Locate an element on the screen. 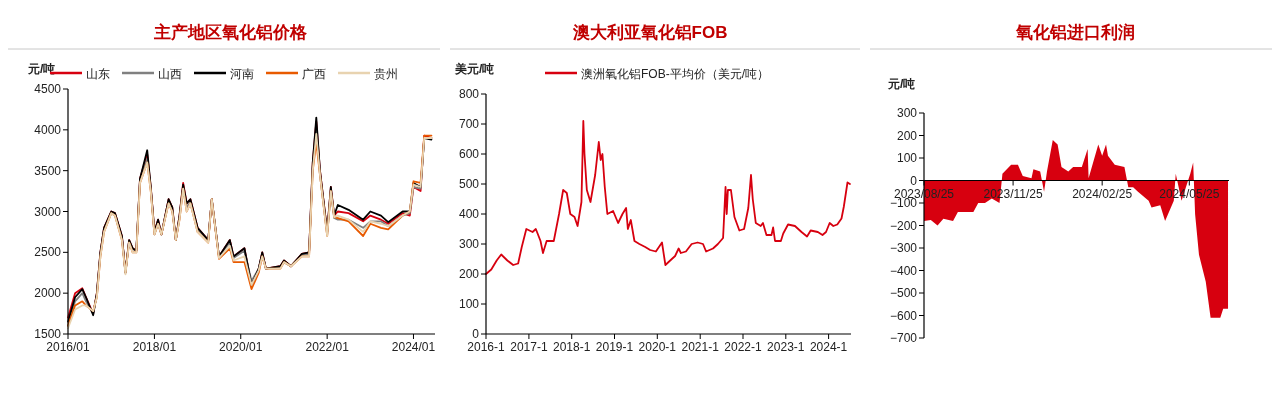 The image size is (1277, 396). legend-label: 广西 is located at coordinates (314, 74).